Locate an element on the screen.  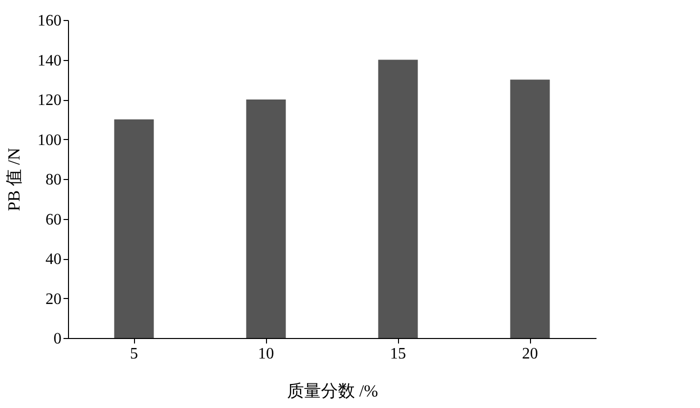
x-axis-title: 质量分数 /% is located at coordinates (332, 391).